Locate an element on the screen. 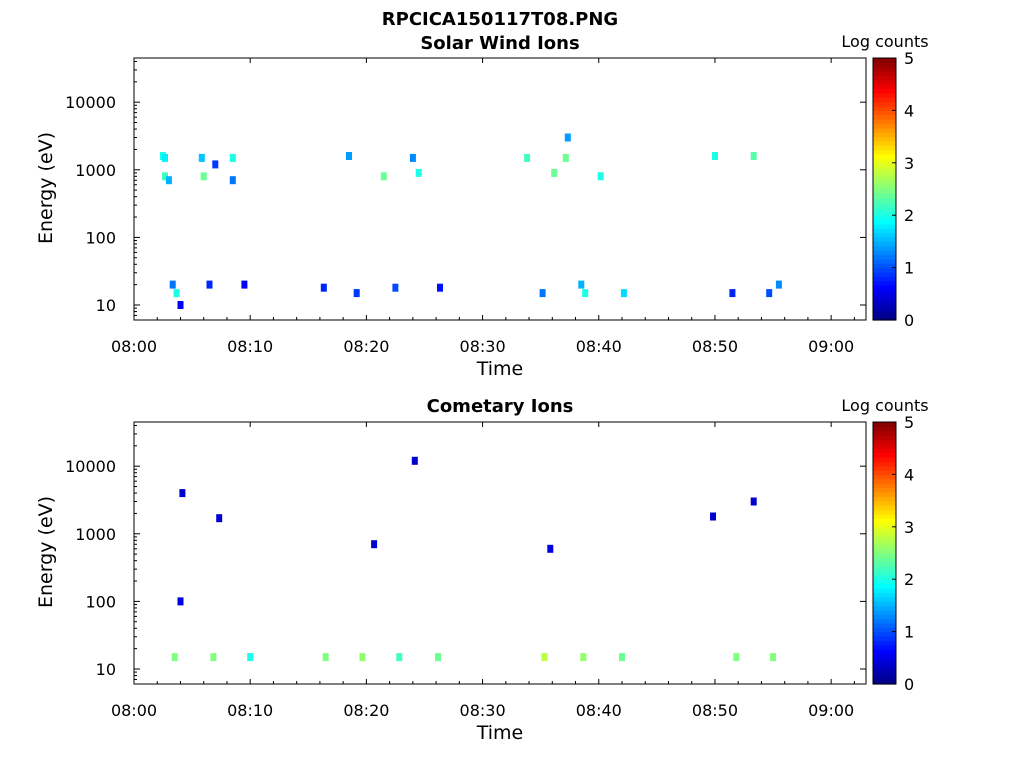  y-tick-label: 100 is located at coordinates (100, 237).